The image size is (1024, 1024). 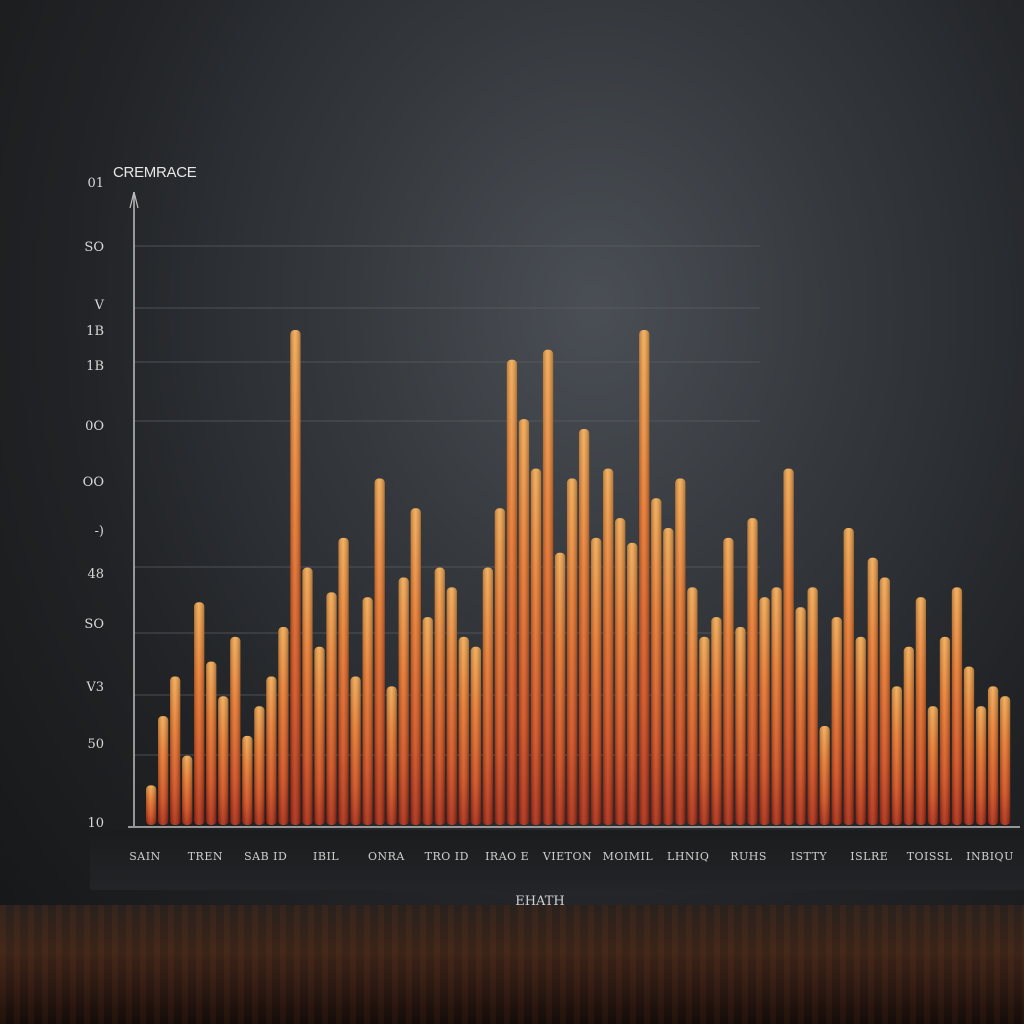 I want to click on y-tick-label: 48, so click(x=95, y=574).